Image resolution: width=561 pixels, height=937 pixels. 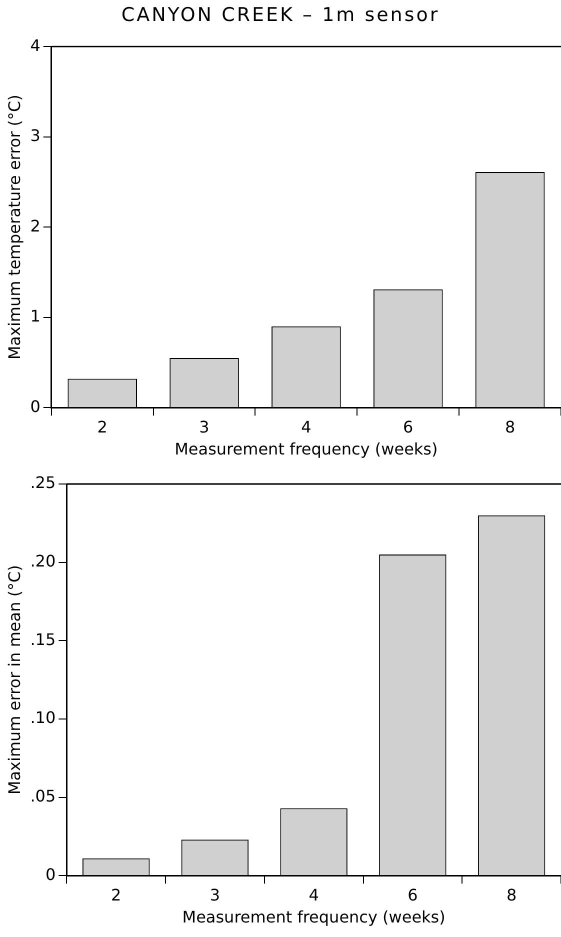 What do you see at coordinates (35, 316) in the screenshot?
I see `y-tick-label: 1` at bounding box center [35, 316].